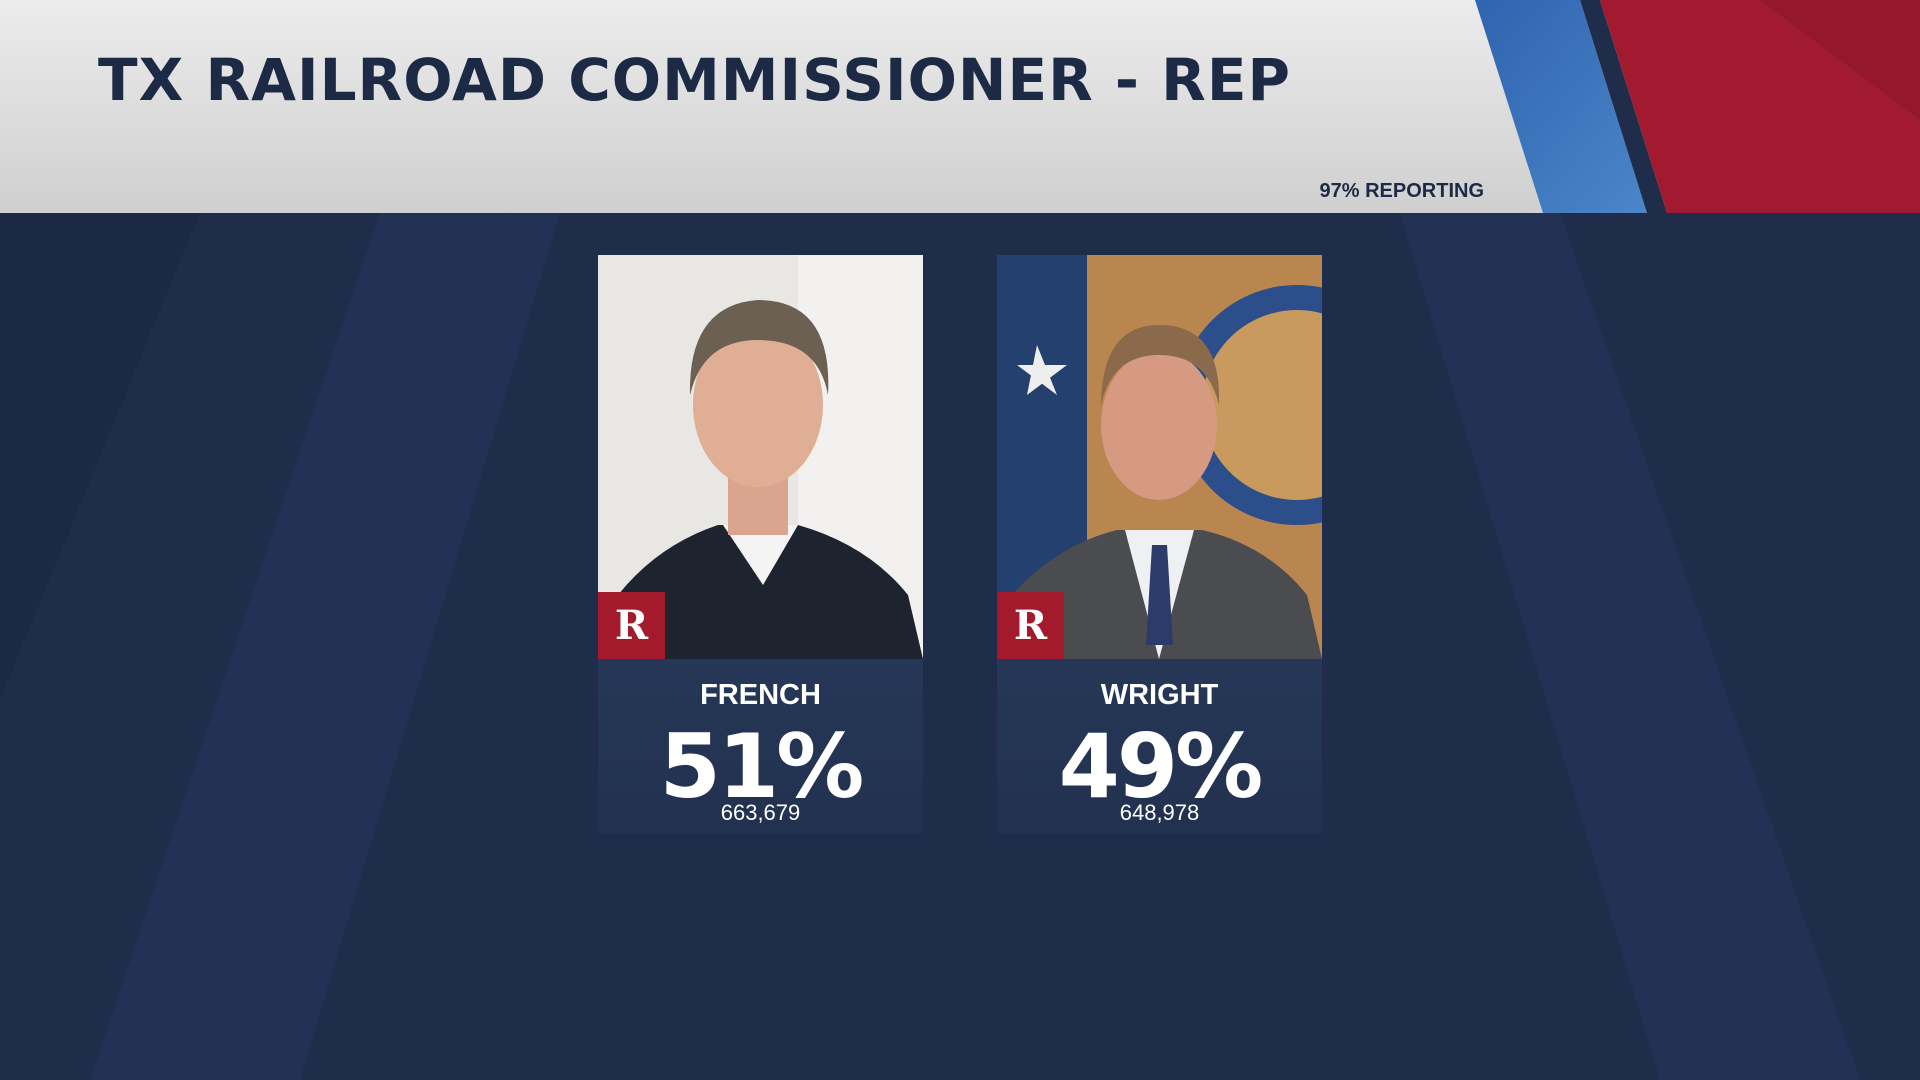  What do you see at coordinates (1159, 695) in the screenshot?
I see `candidate-name: WRIGHT` at bounding box center [1159, 695].